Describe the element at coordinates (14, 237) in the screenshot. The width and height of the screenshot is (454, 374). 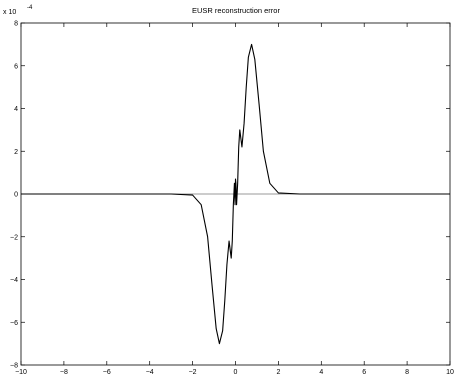
I see `y-tick-label: −2` at that location.